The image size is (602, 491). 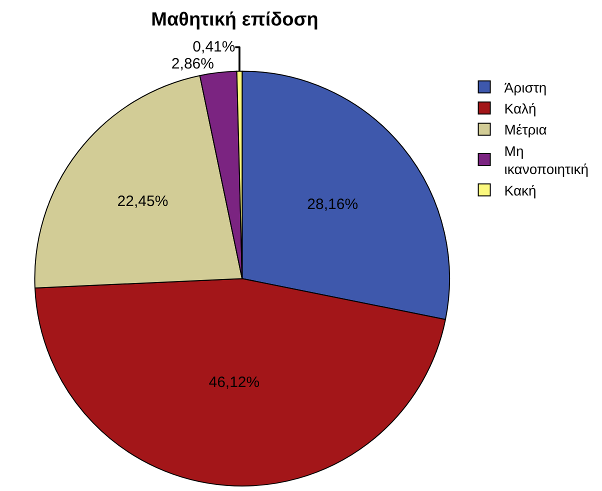 I want to click on legend-label: Καλή, so click(x=520, y=108).